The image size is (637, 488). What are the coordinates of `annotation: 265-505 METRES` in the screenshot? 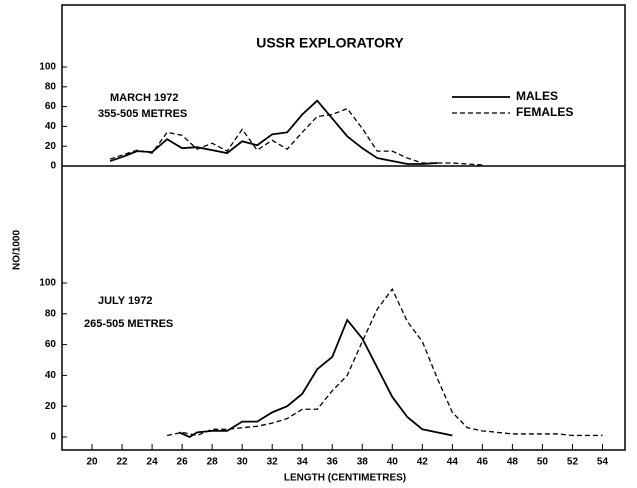 It's located at (128, 324).